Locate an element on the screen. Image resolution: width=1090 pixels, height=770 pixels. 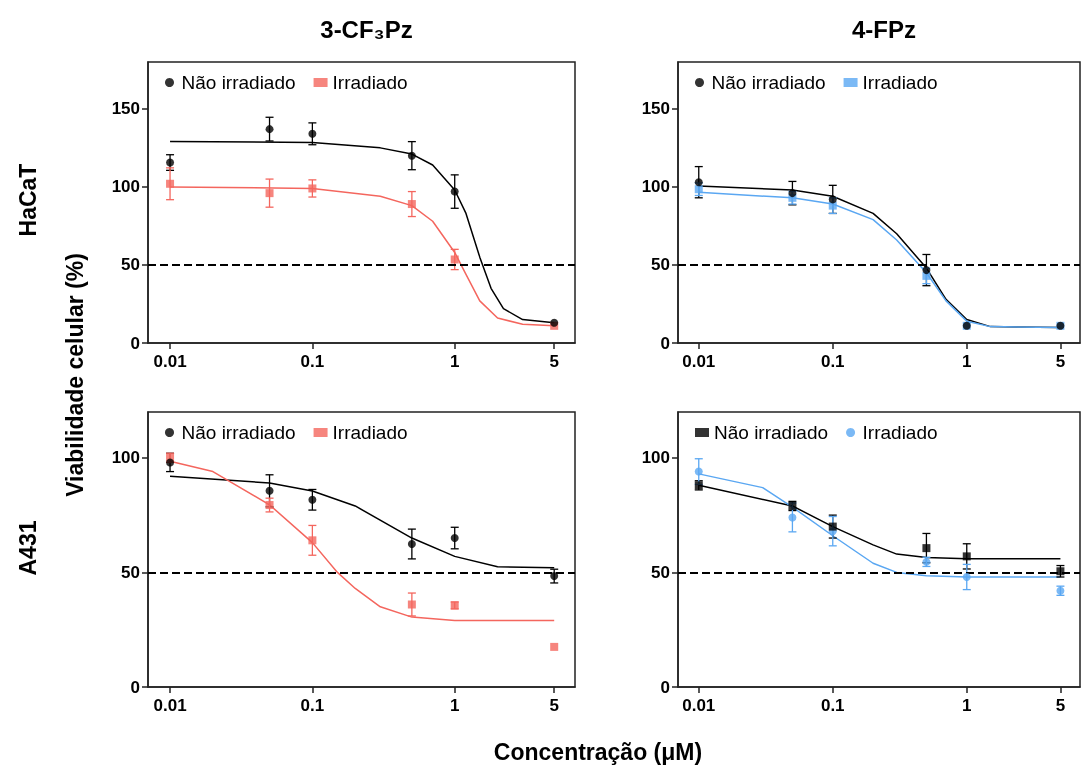
chart-title: 3-CF₃Pz is located at coordinates (366, 29).